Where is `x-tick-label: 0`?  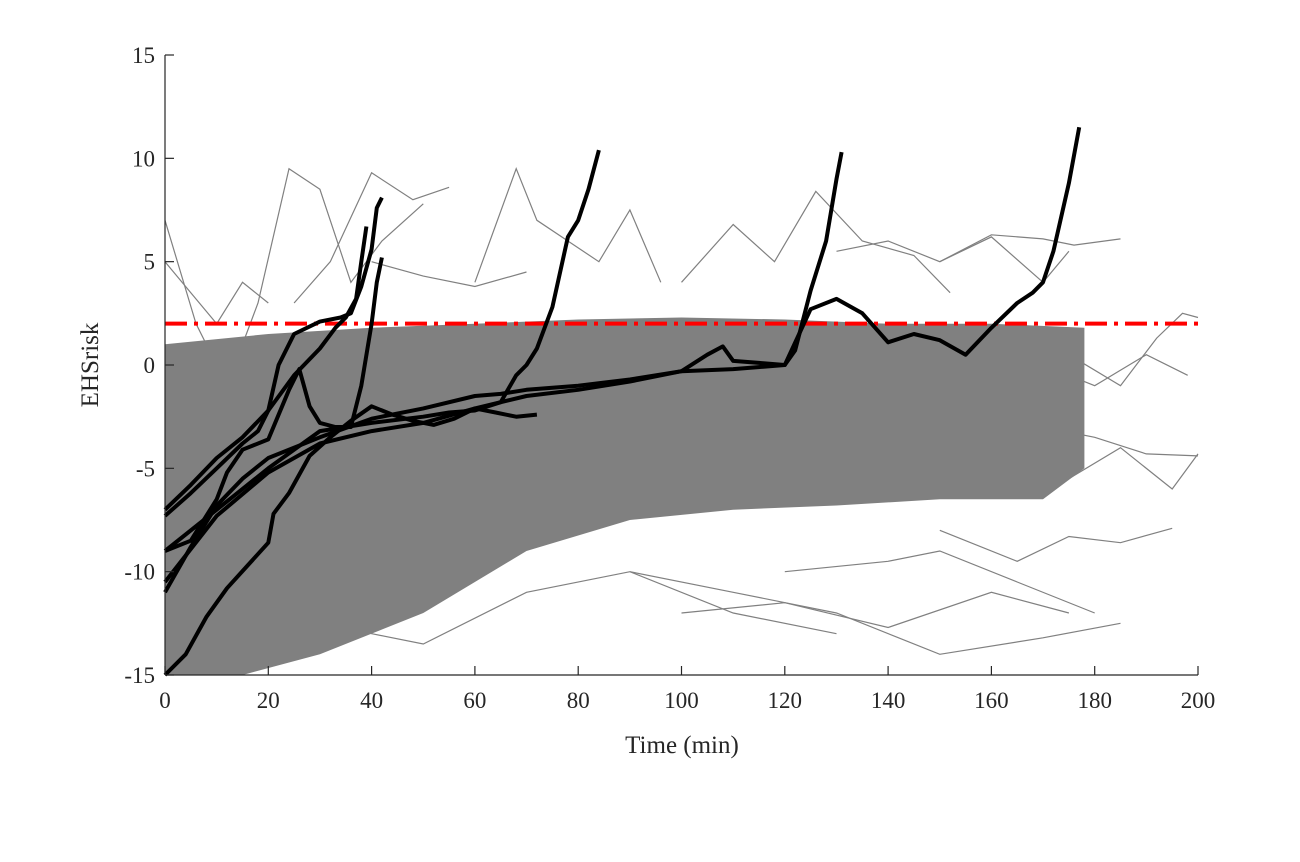 x-tick-label: 0 is located at coordinates (165, 700).